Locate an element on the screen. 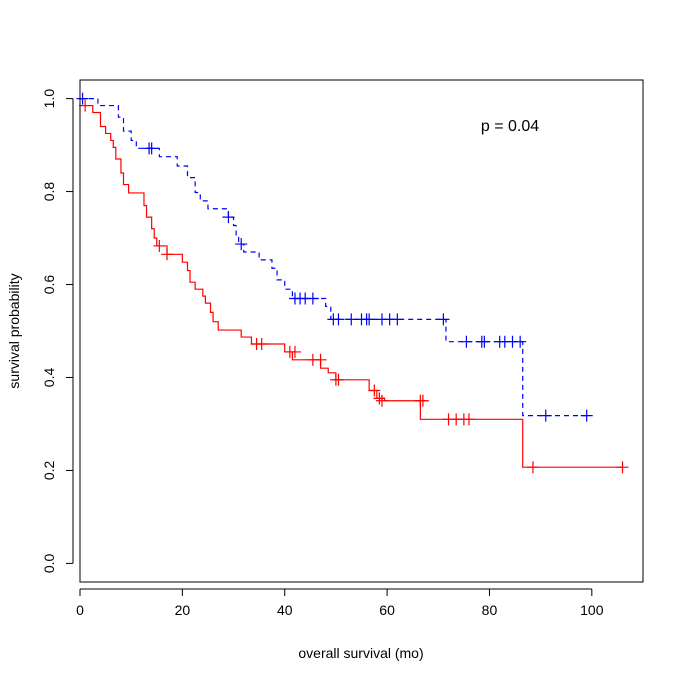 This screenshot has width=685, height=683. y-tick-label: 0.8 is located at coordinates (49, 192).